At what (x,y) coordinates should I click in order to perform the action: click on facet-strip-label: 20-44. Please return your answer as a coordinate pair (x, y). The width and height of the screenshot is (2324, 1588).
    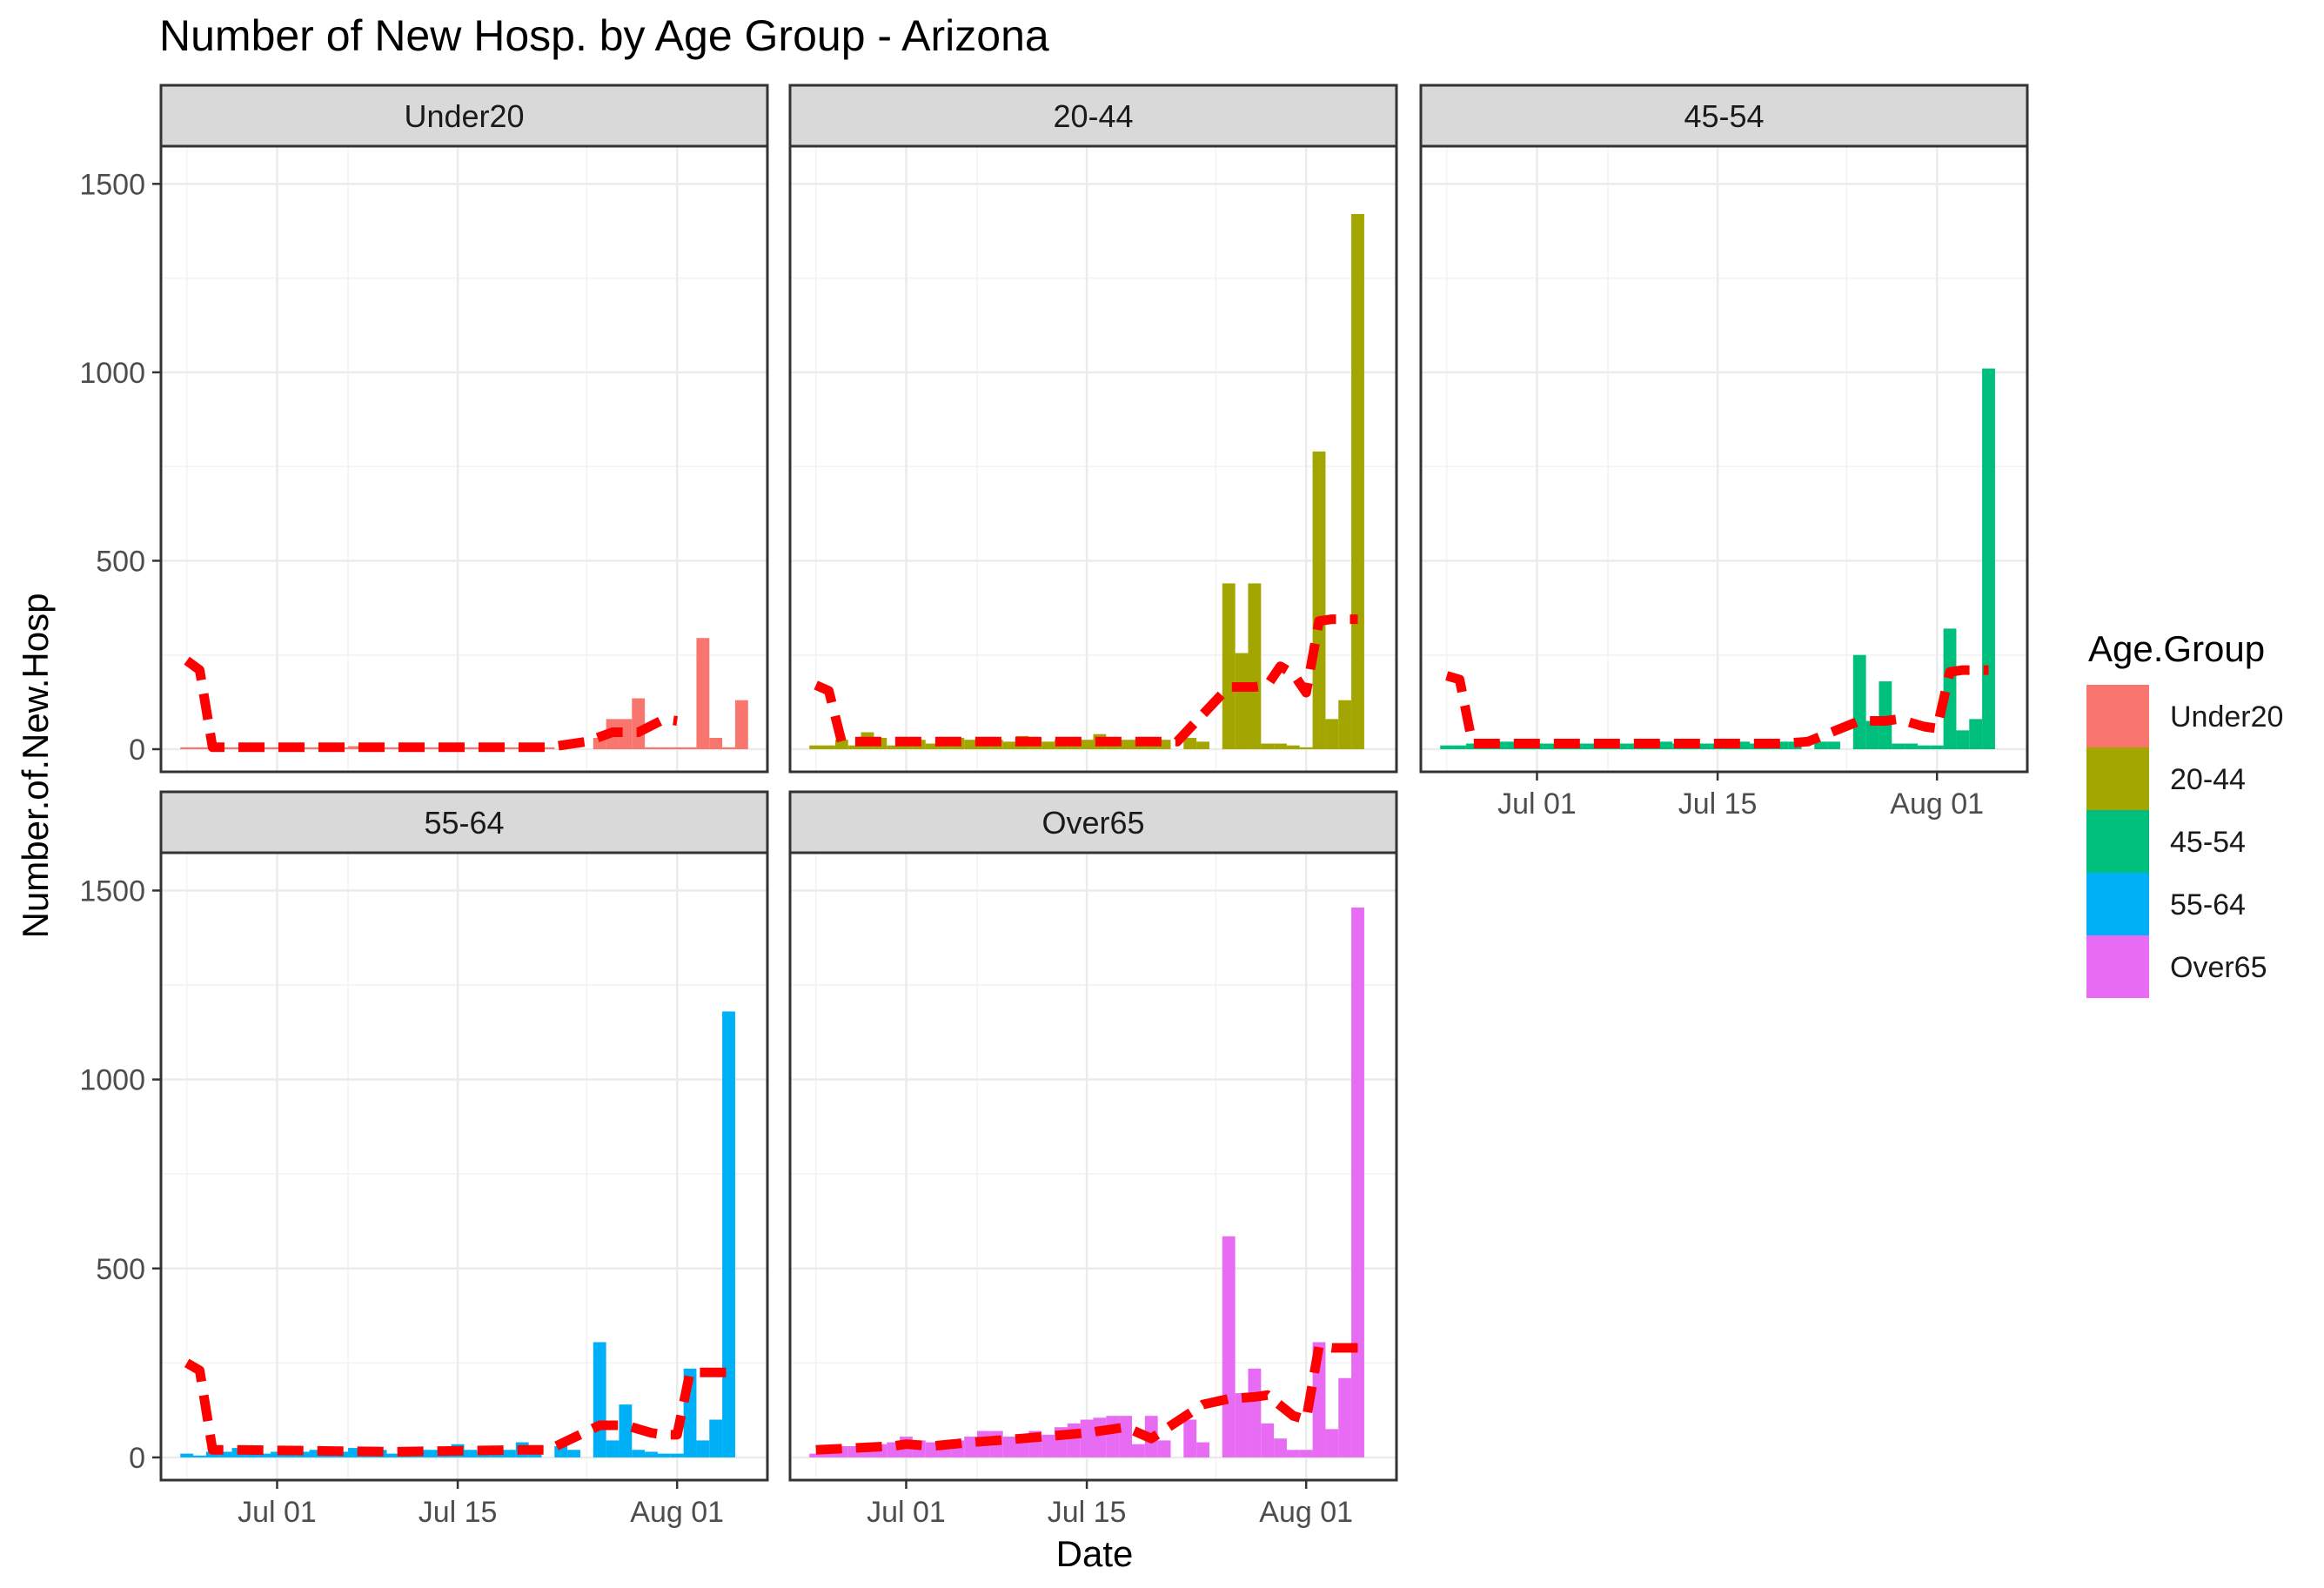
    Looking at the image, I should click on (1093, 116).